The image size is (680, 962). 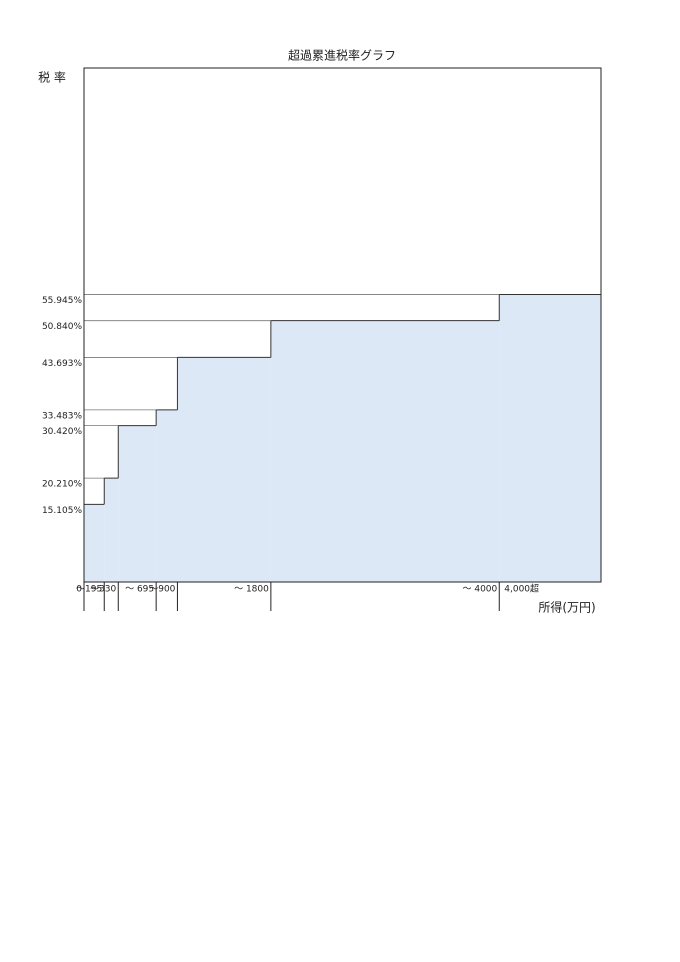 What do you see at coordinates (62, 327) in the screenshot?
I see `y-tick-label: 50.840%` at bounding box center [62, 327].